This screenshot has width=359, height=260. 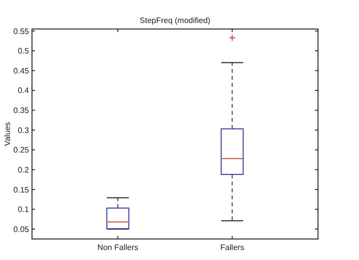 I want to click on y-tick-label: 0.5, so click(x=24, y=51).